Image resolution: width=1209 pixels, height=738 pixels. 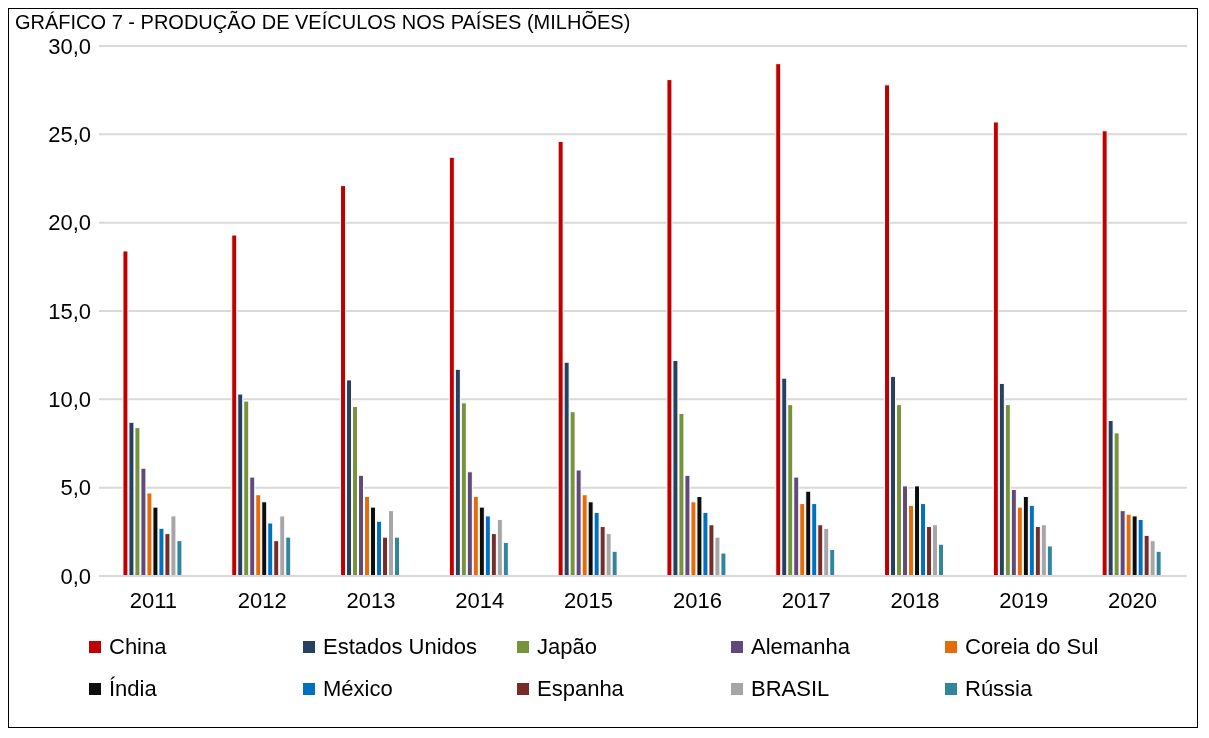 What do you see at coordinates (69, 311) in the screenshot?
I see `y-tick-label: 15,0` at bounding box center [69, 311].